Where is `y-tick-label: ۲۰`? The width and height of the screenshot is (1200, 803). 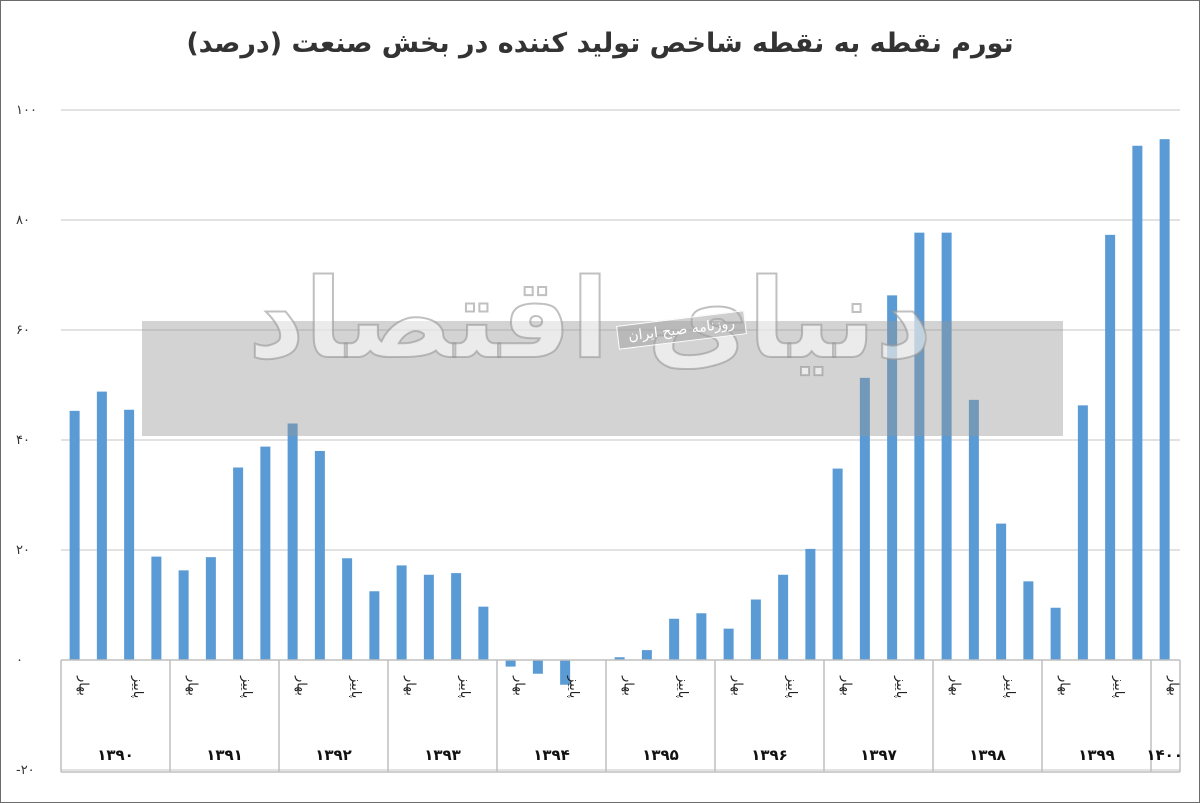
y-tick-label: ۲۰ is located at coordinates (23, 550).